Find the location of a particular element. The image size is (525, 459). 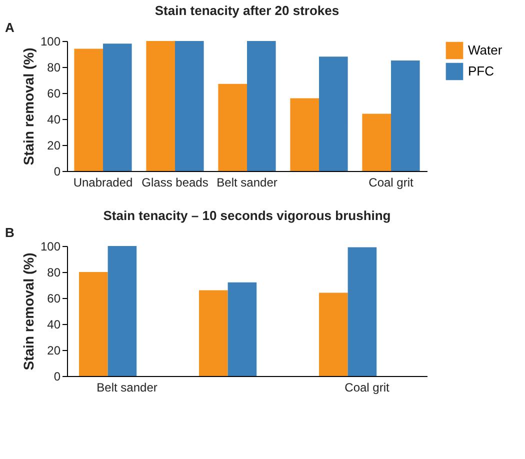

x-tick-label: Glass beads is located at coordinates (175, 183).